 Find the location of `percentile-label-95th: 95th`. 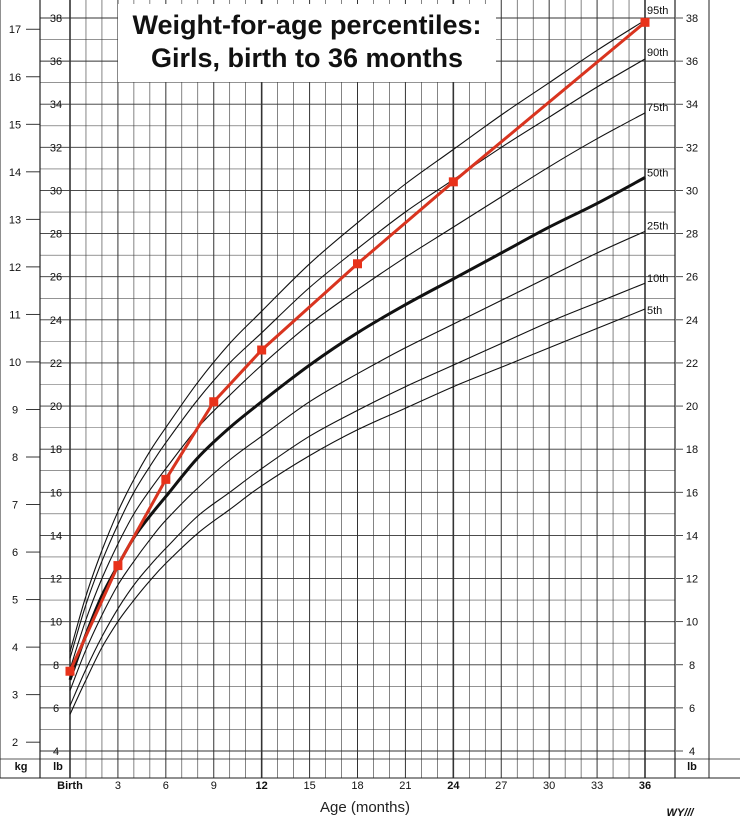

percentile-label-95th: 95th is located at coordinates (657, 11).